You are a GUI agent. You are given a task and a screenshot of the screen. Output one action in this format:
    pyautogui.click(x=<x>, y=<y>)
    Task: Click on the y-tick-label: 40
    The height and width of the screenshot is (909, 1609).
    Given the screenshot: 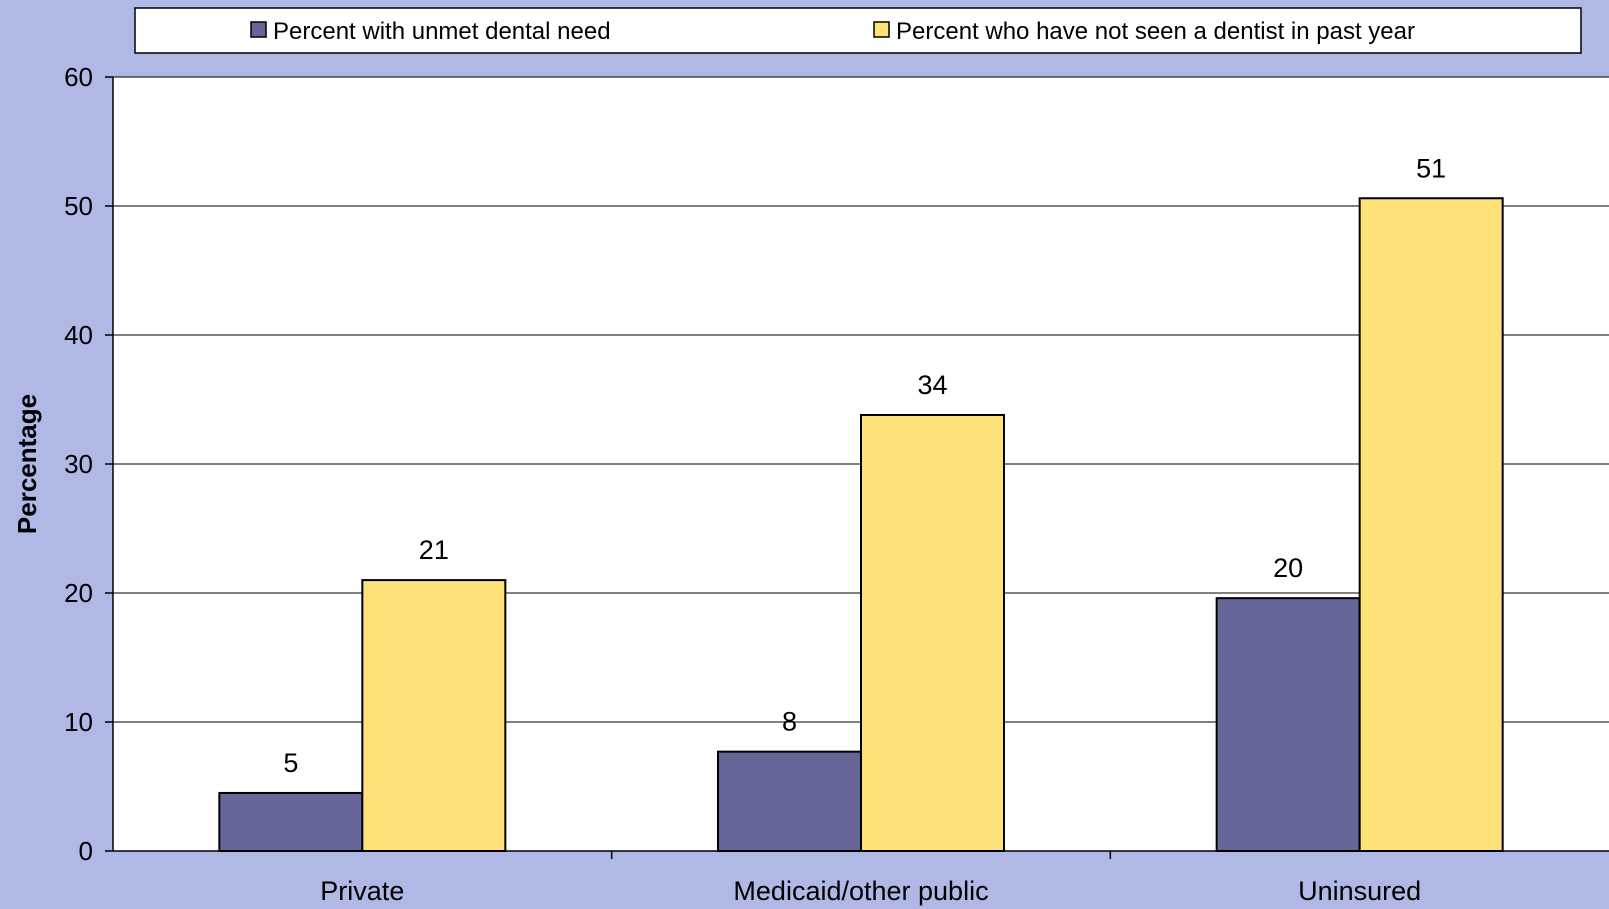 What is the action you would take?
    pyautogui.click(x=78, y=335)
    